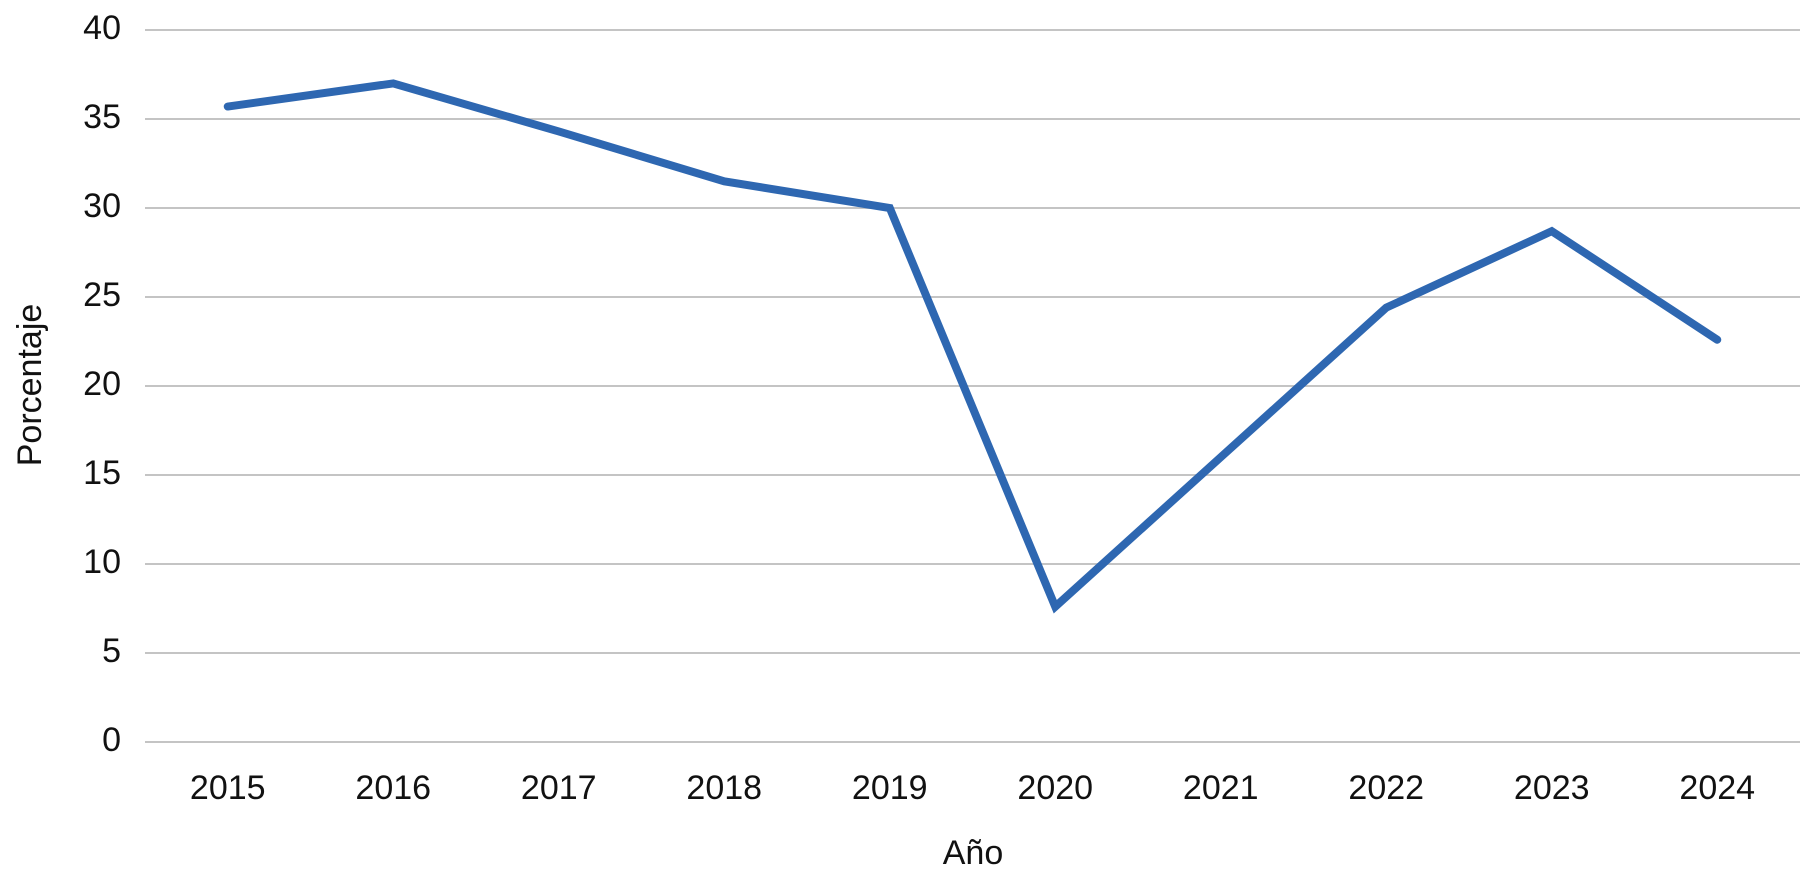 The width and height of the screenshot is (1800, 885). What do you see at coordinates (102, 384) in the screenshot?
I see `y-tick-label: 20` at bounding box center [102, 384].